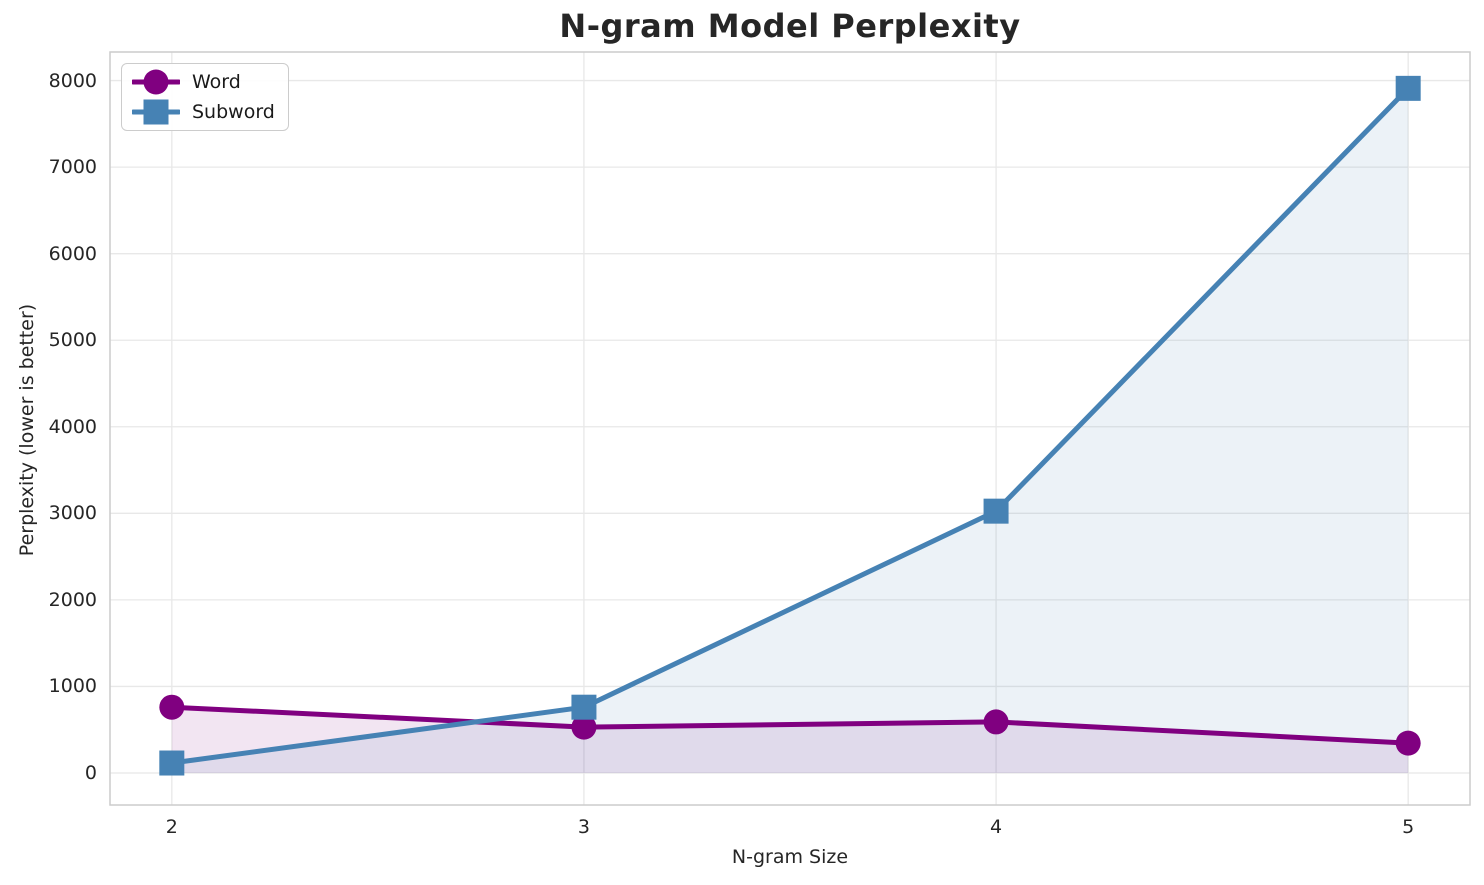 The width and height of the screenshot is (1484, 885). Describe the element at coordinates (72, 253) in the screenshot. I see `y-tick-label: 6000` at that location.